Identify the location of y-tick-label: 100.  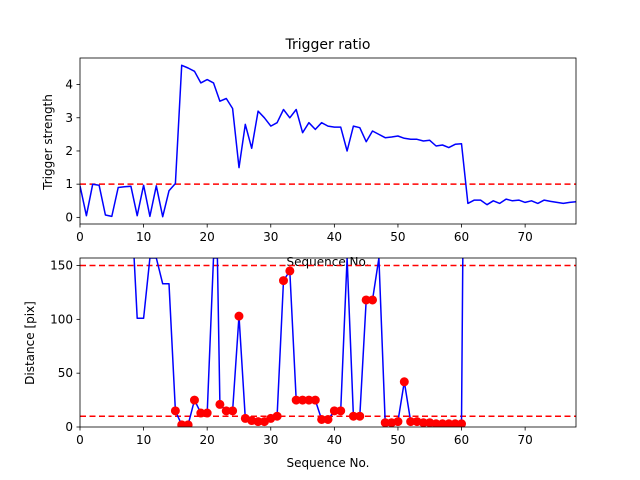
(61, 319).